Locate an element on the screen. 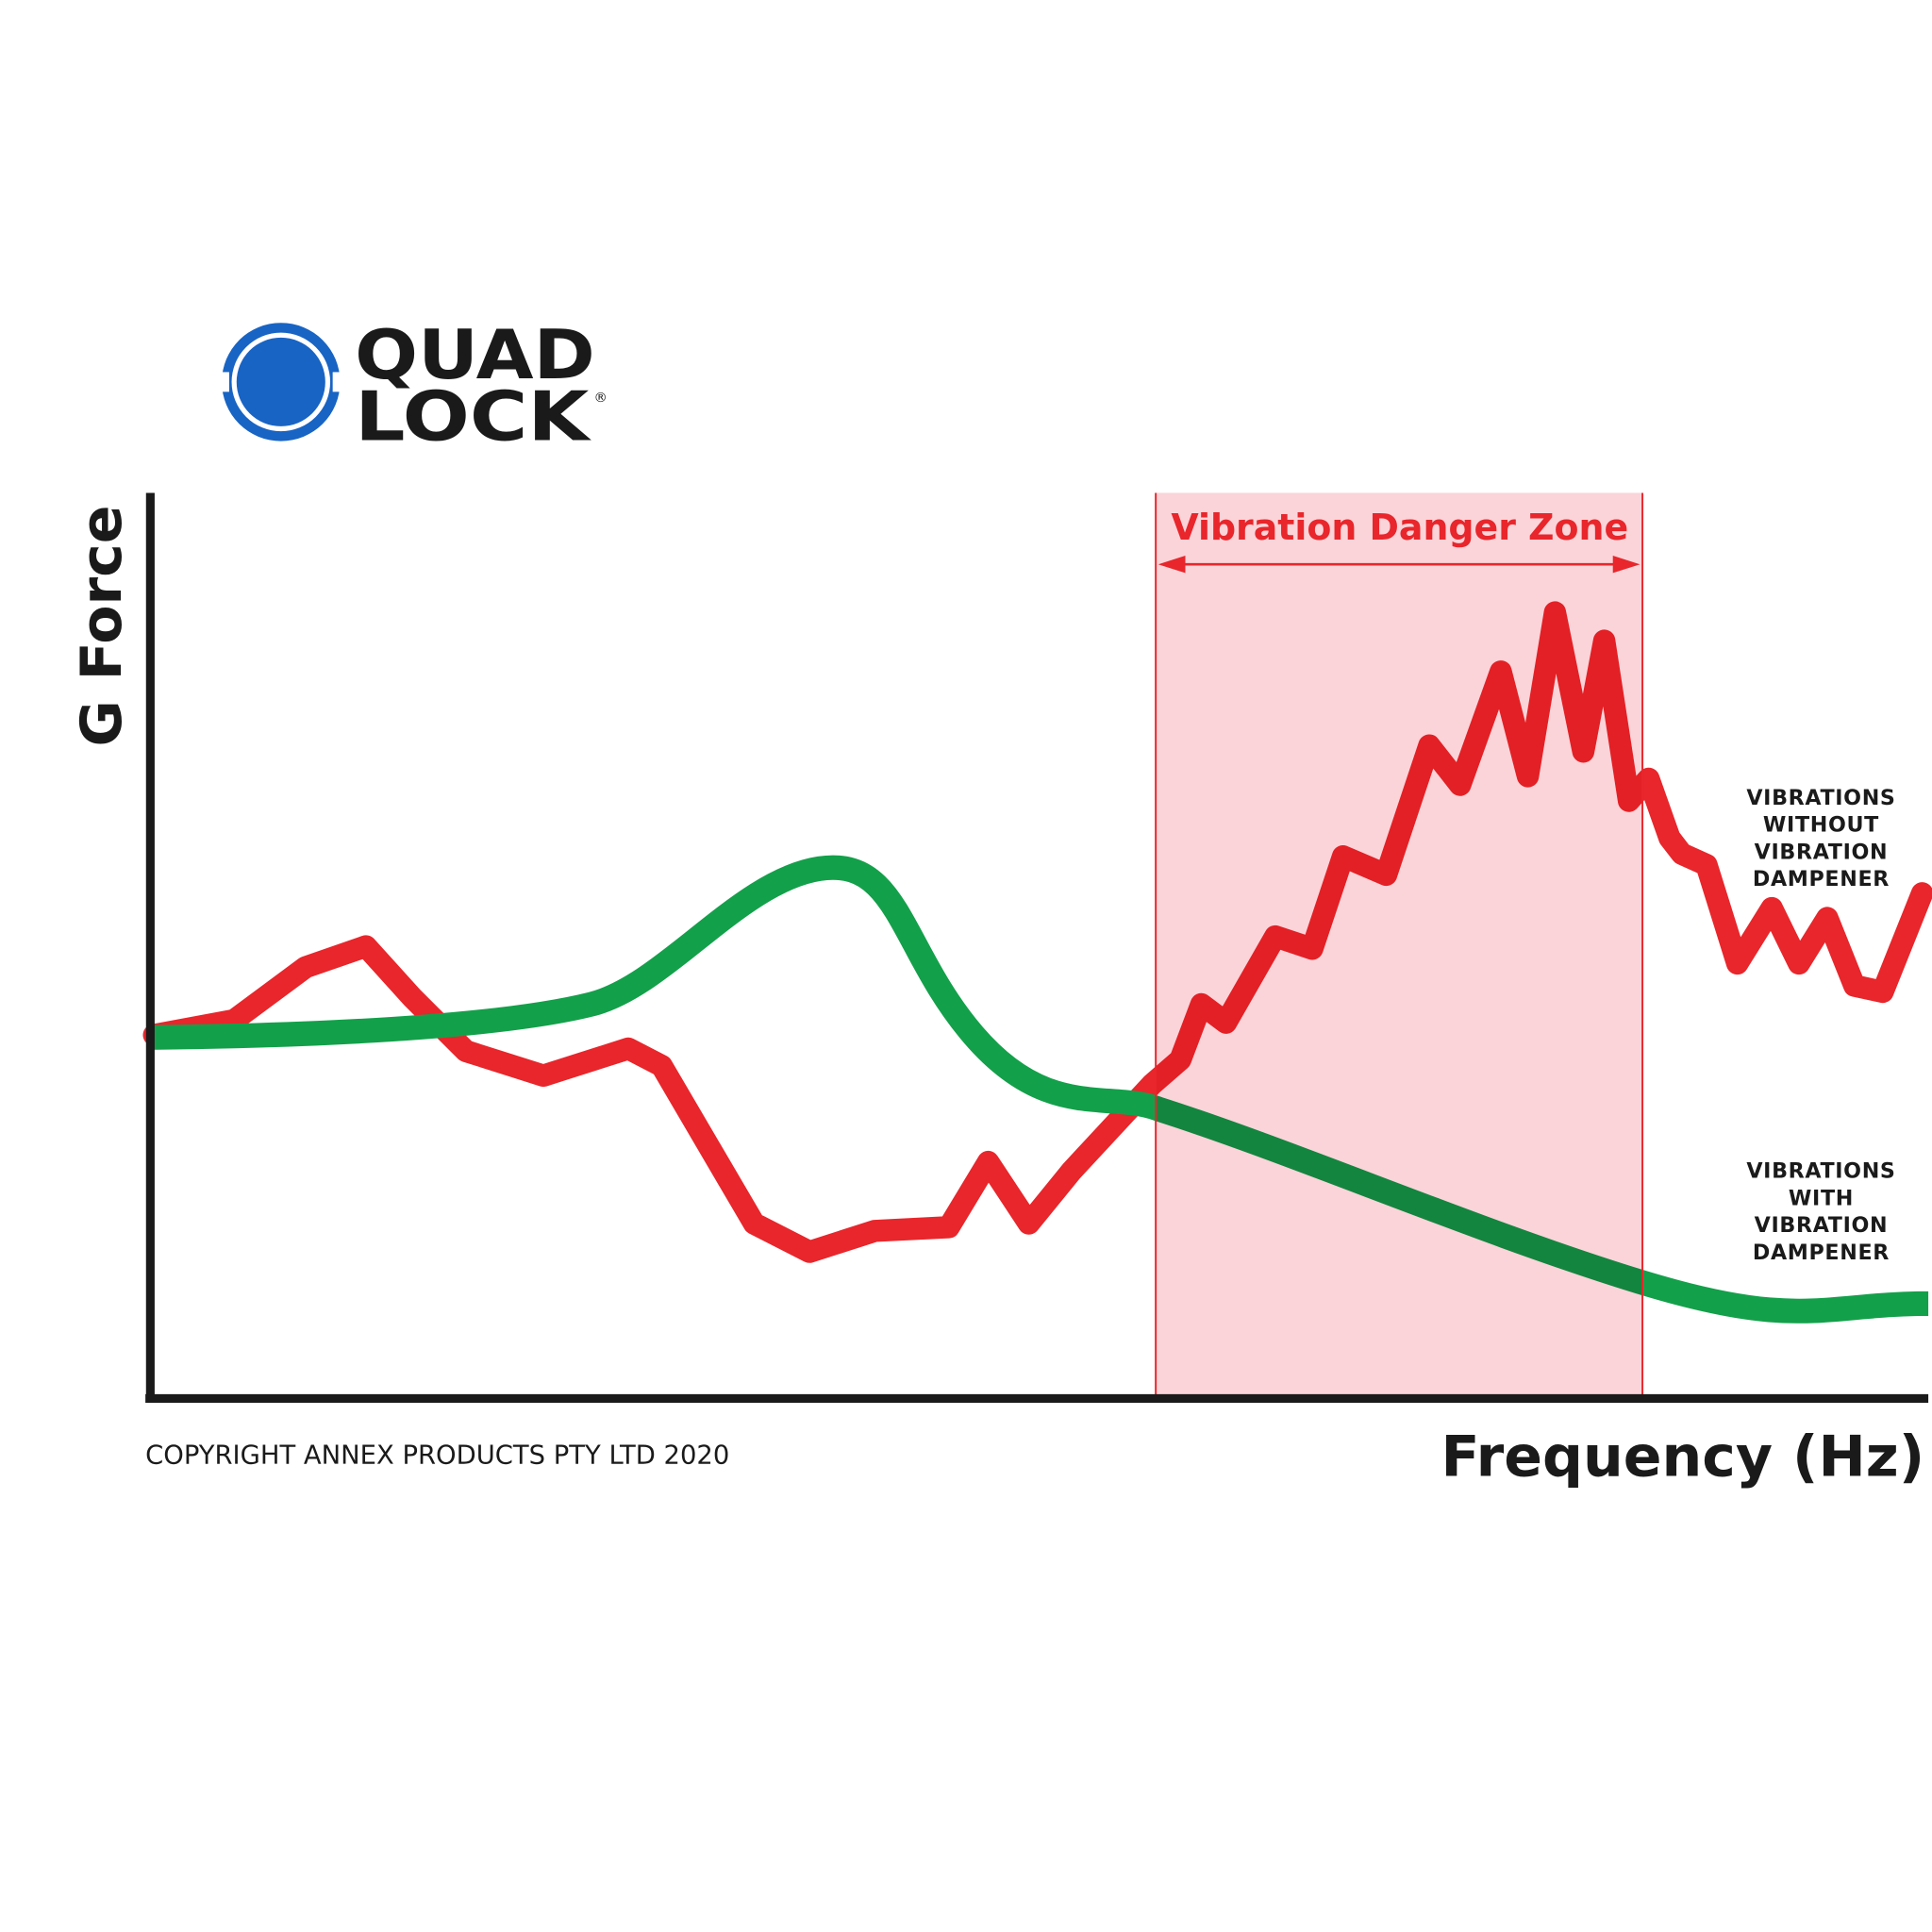  logo-disc is located at coordinates (280, 382).